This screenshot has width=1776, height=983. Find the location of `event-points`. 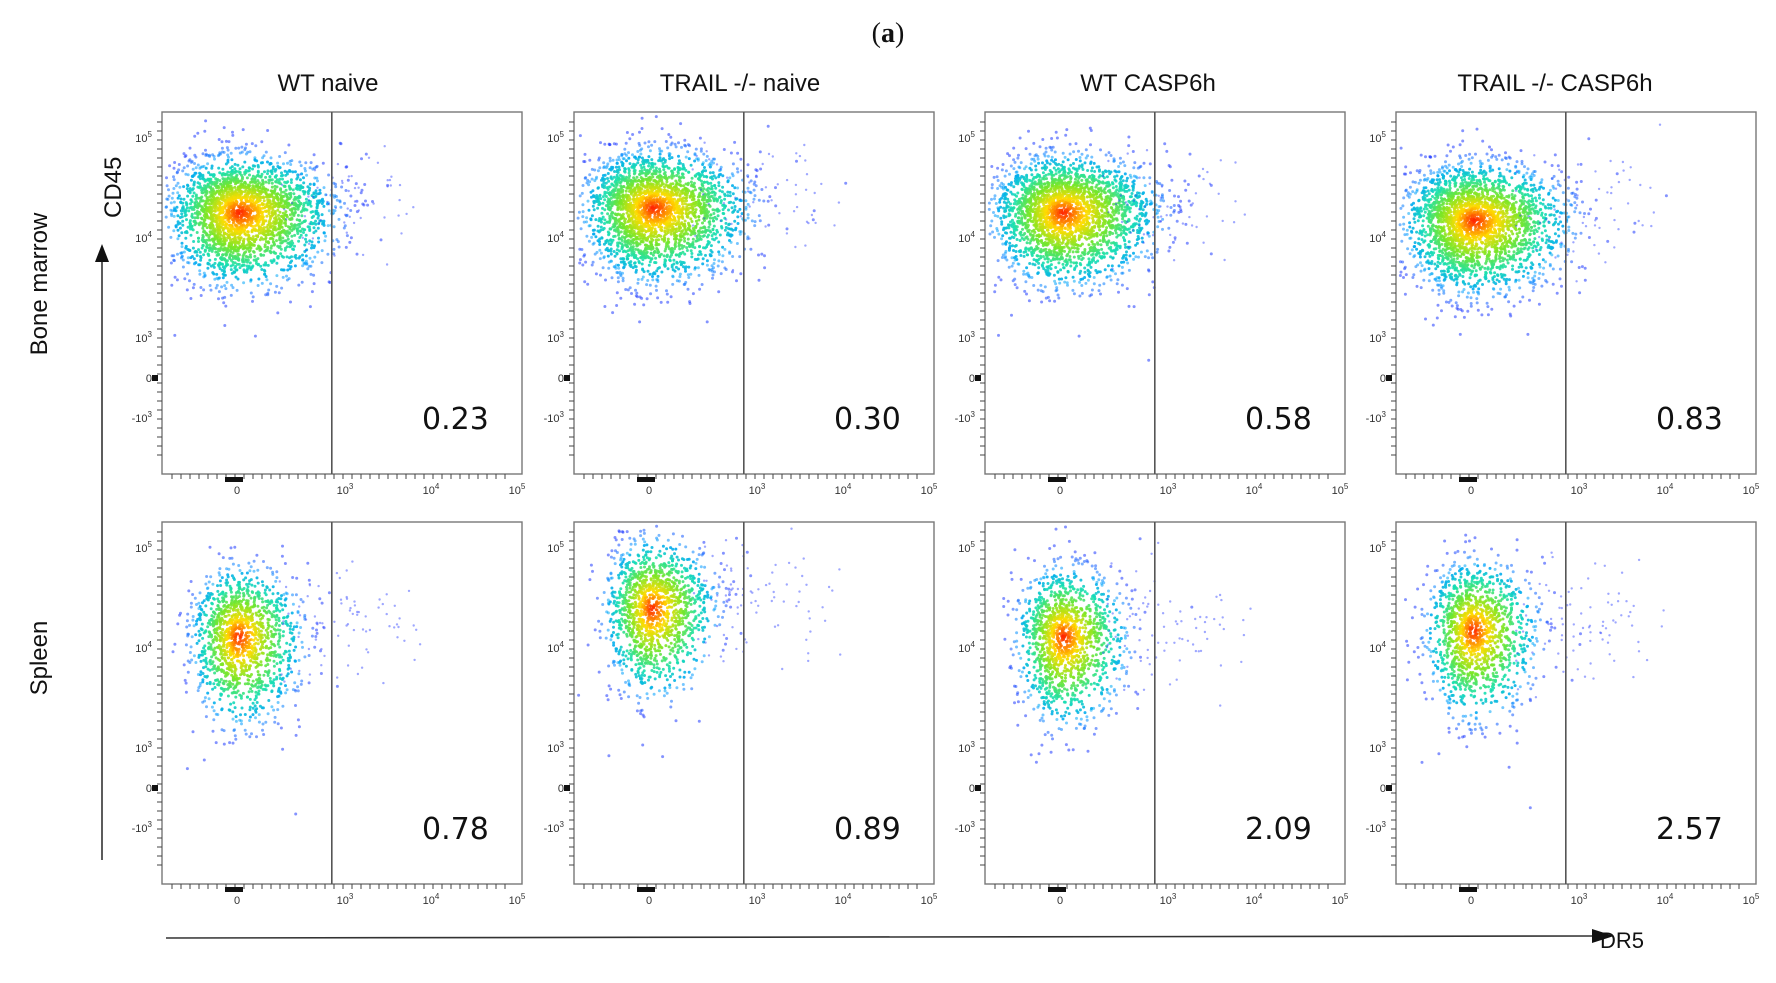

event-points is located at coordinates (289, 228).